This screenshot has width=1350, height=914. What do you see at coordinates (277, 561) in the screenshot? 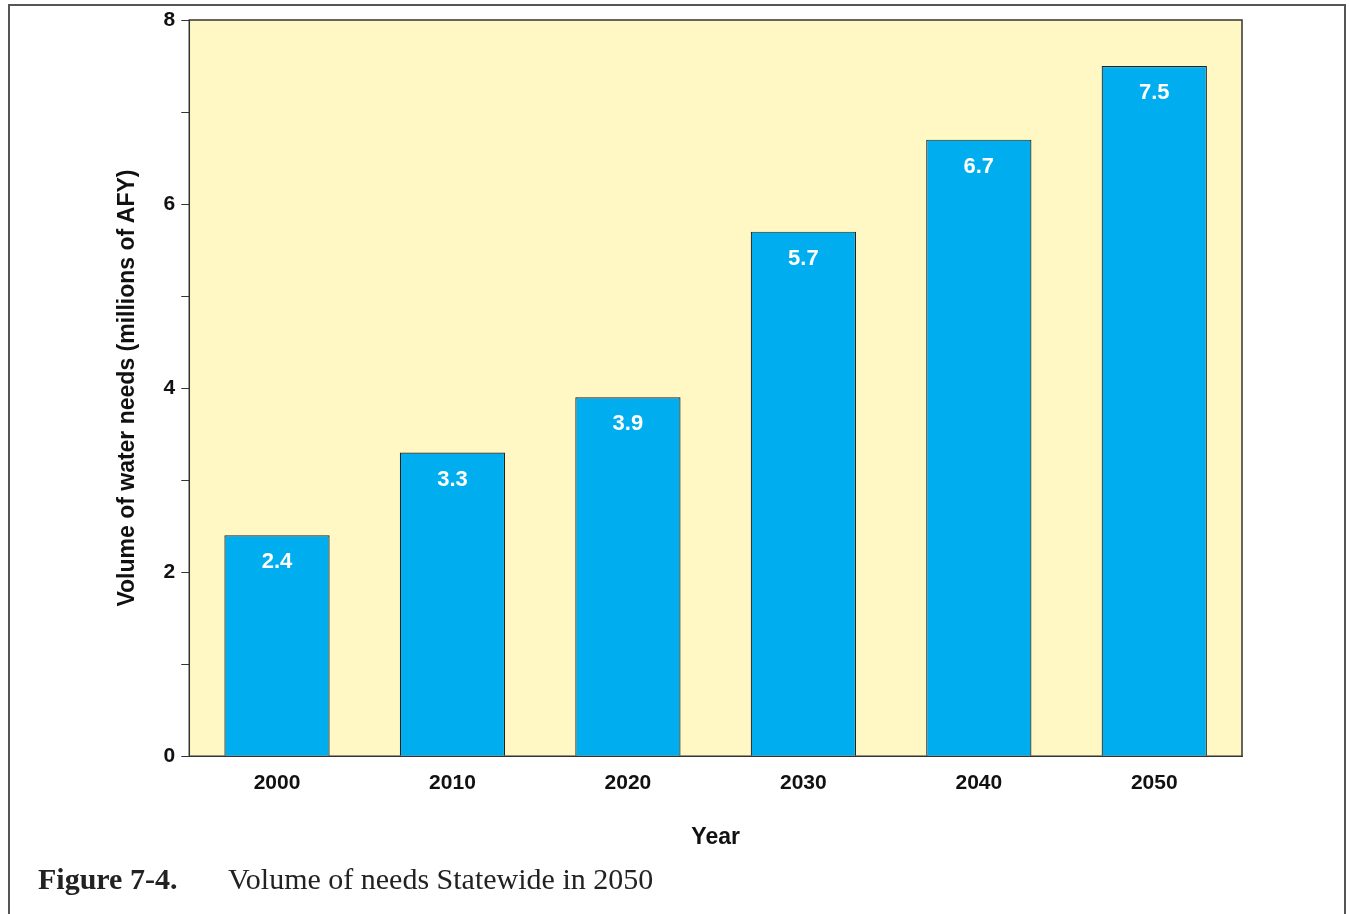
I see `data-label: 2.4` at bounding box center [277, 561].